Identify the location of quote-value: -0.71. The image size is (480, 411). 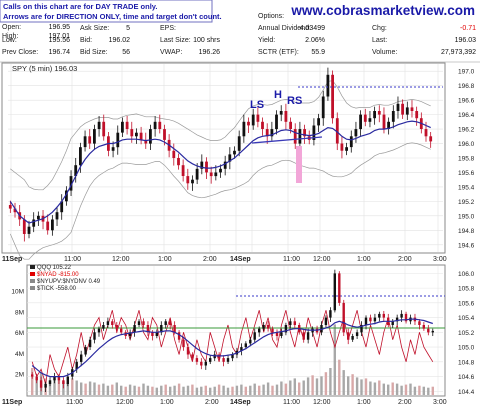
(468, 28).